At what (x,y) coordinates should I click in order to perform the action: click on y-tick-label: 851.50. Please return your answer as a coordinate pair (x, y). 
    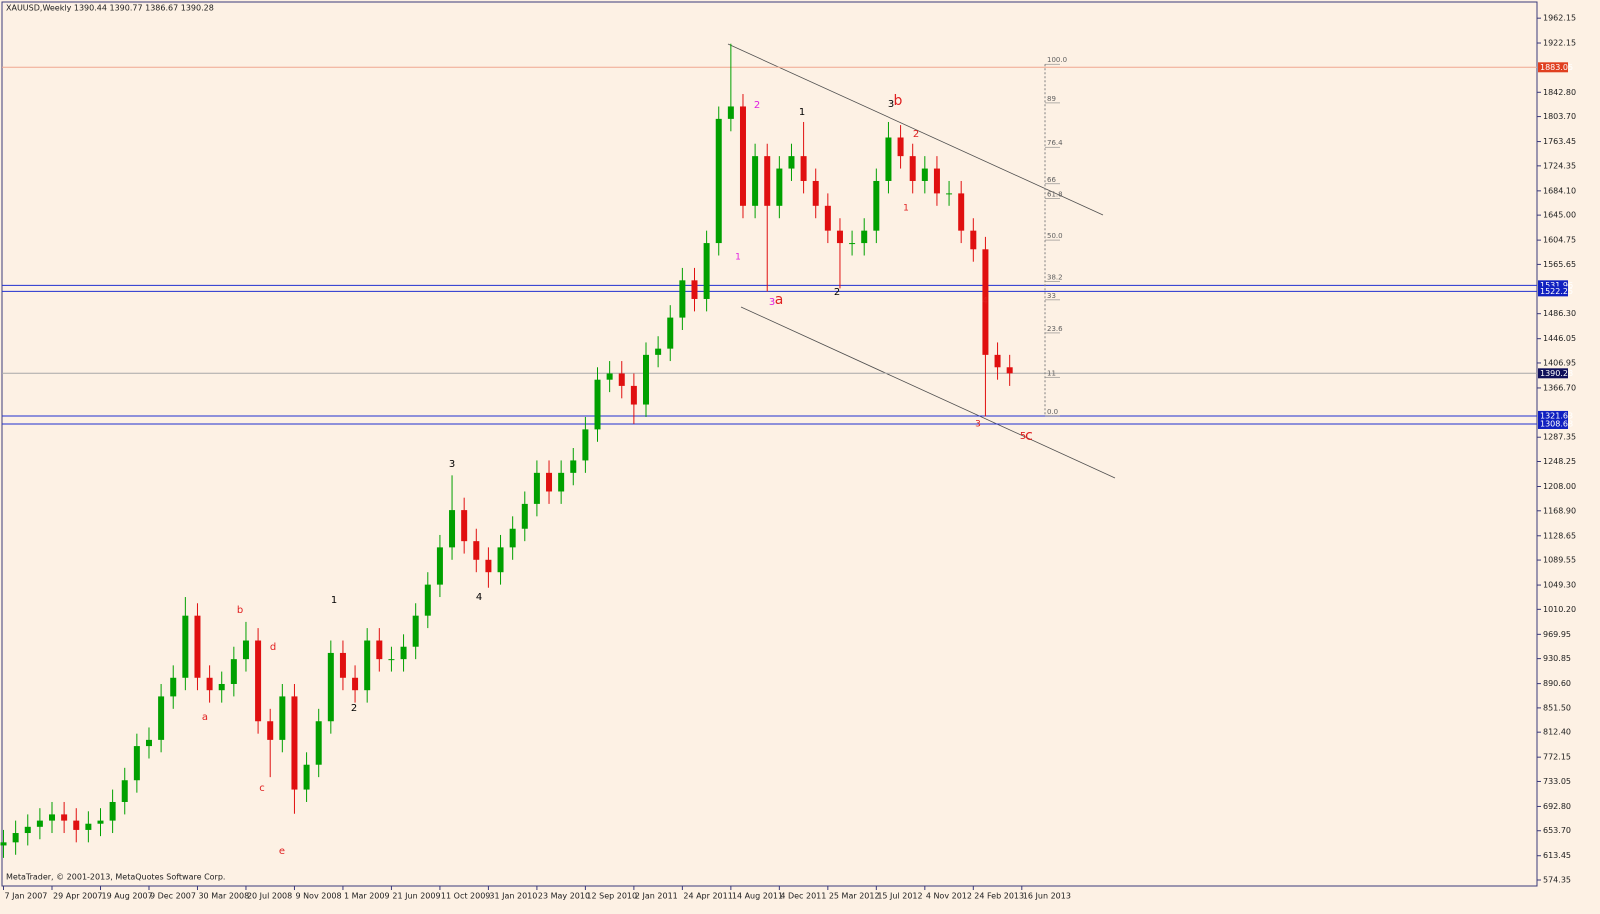
    Looking at the image, I should click on (1557, 707).